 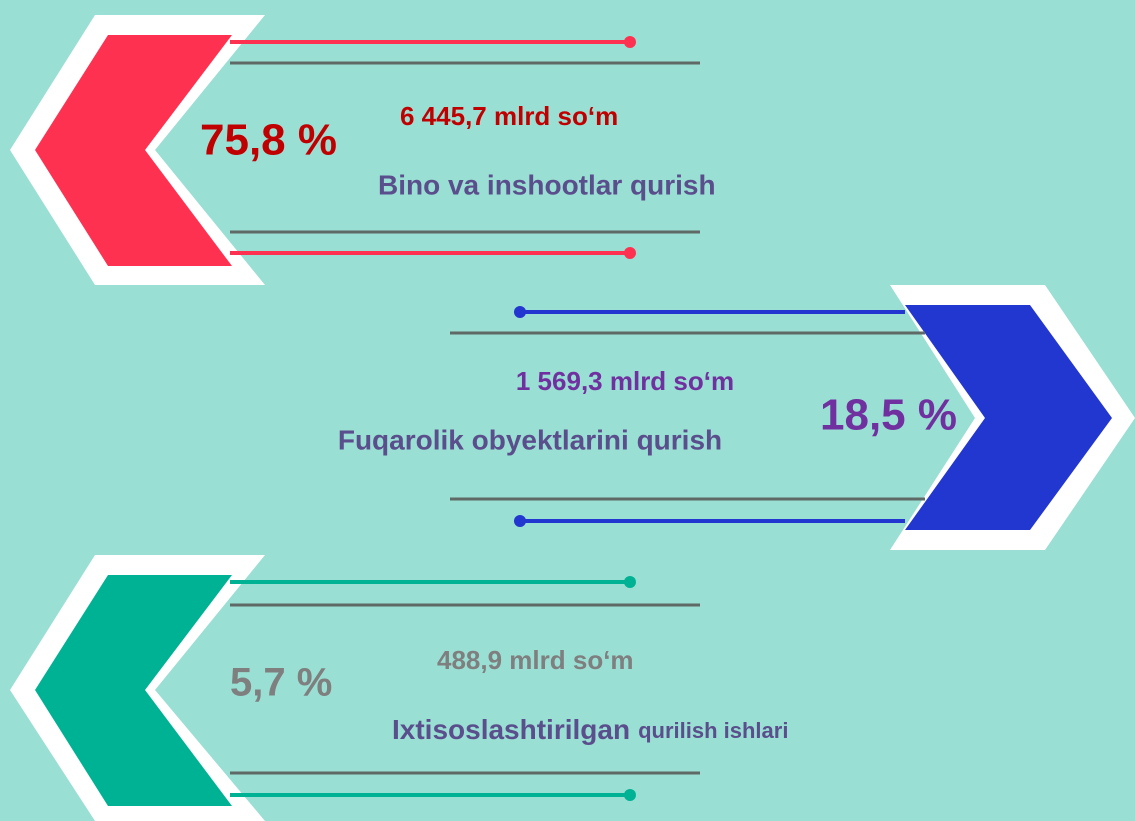 What do you see at coordinates (888, 415) in the screenshot?
I see `percent: 18,5 %` at bounding box center [888, 415].